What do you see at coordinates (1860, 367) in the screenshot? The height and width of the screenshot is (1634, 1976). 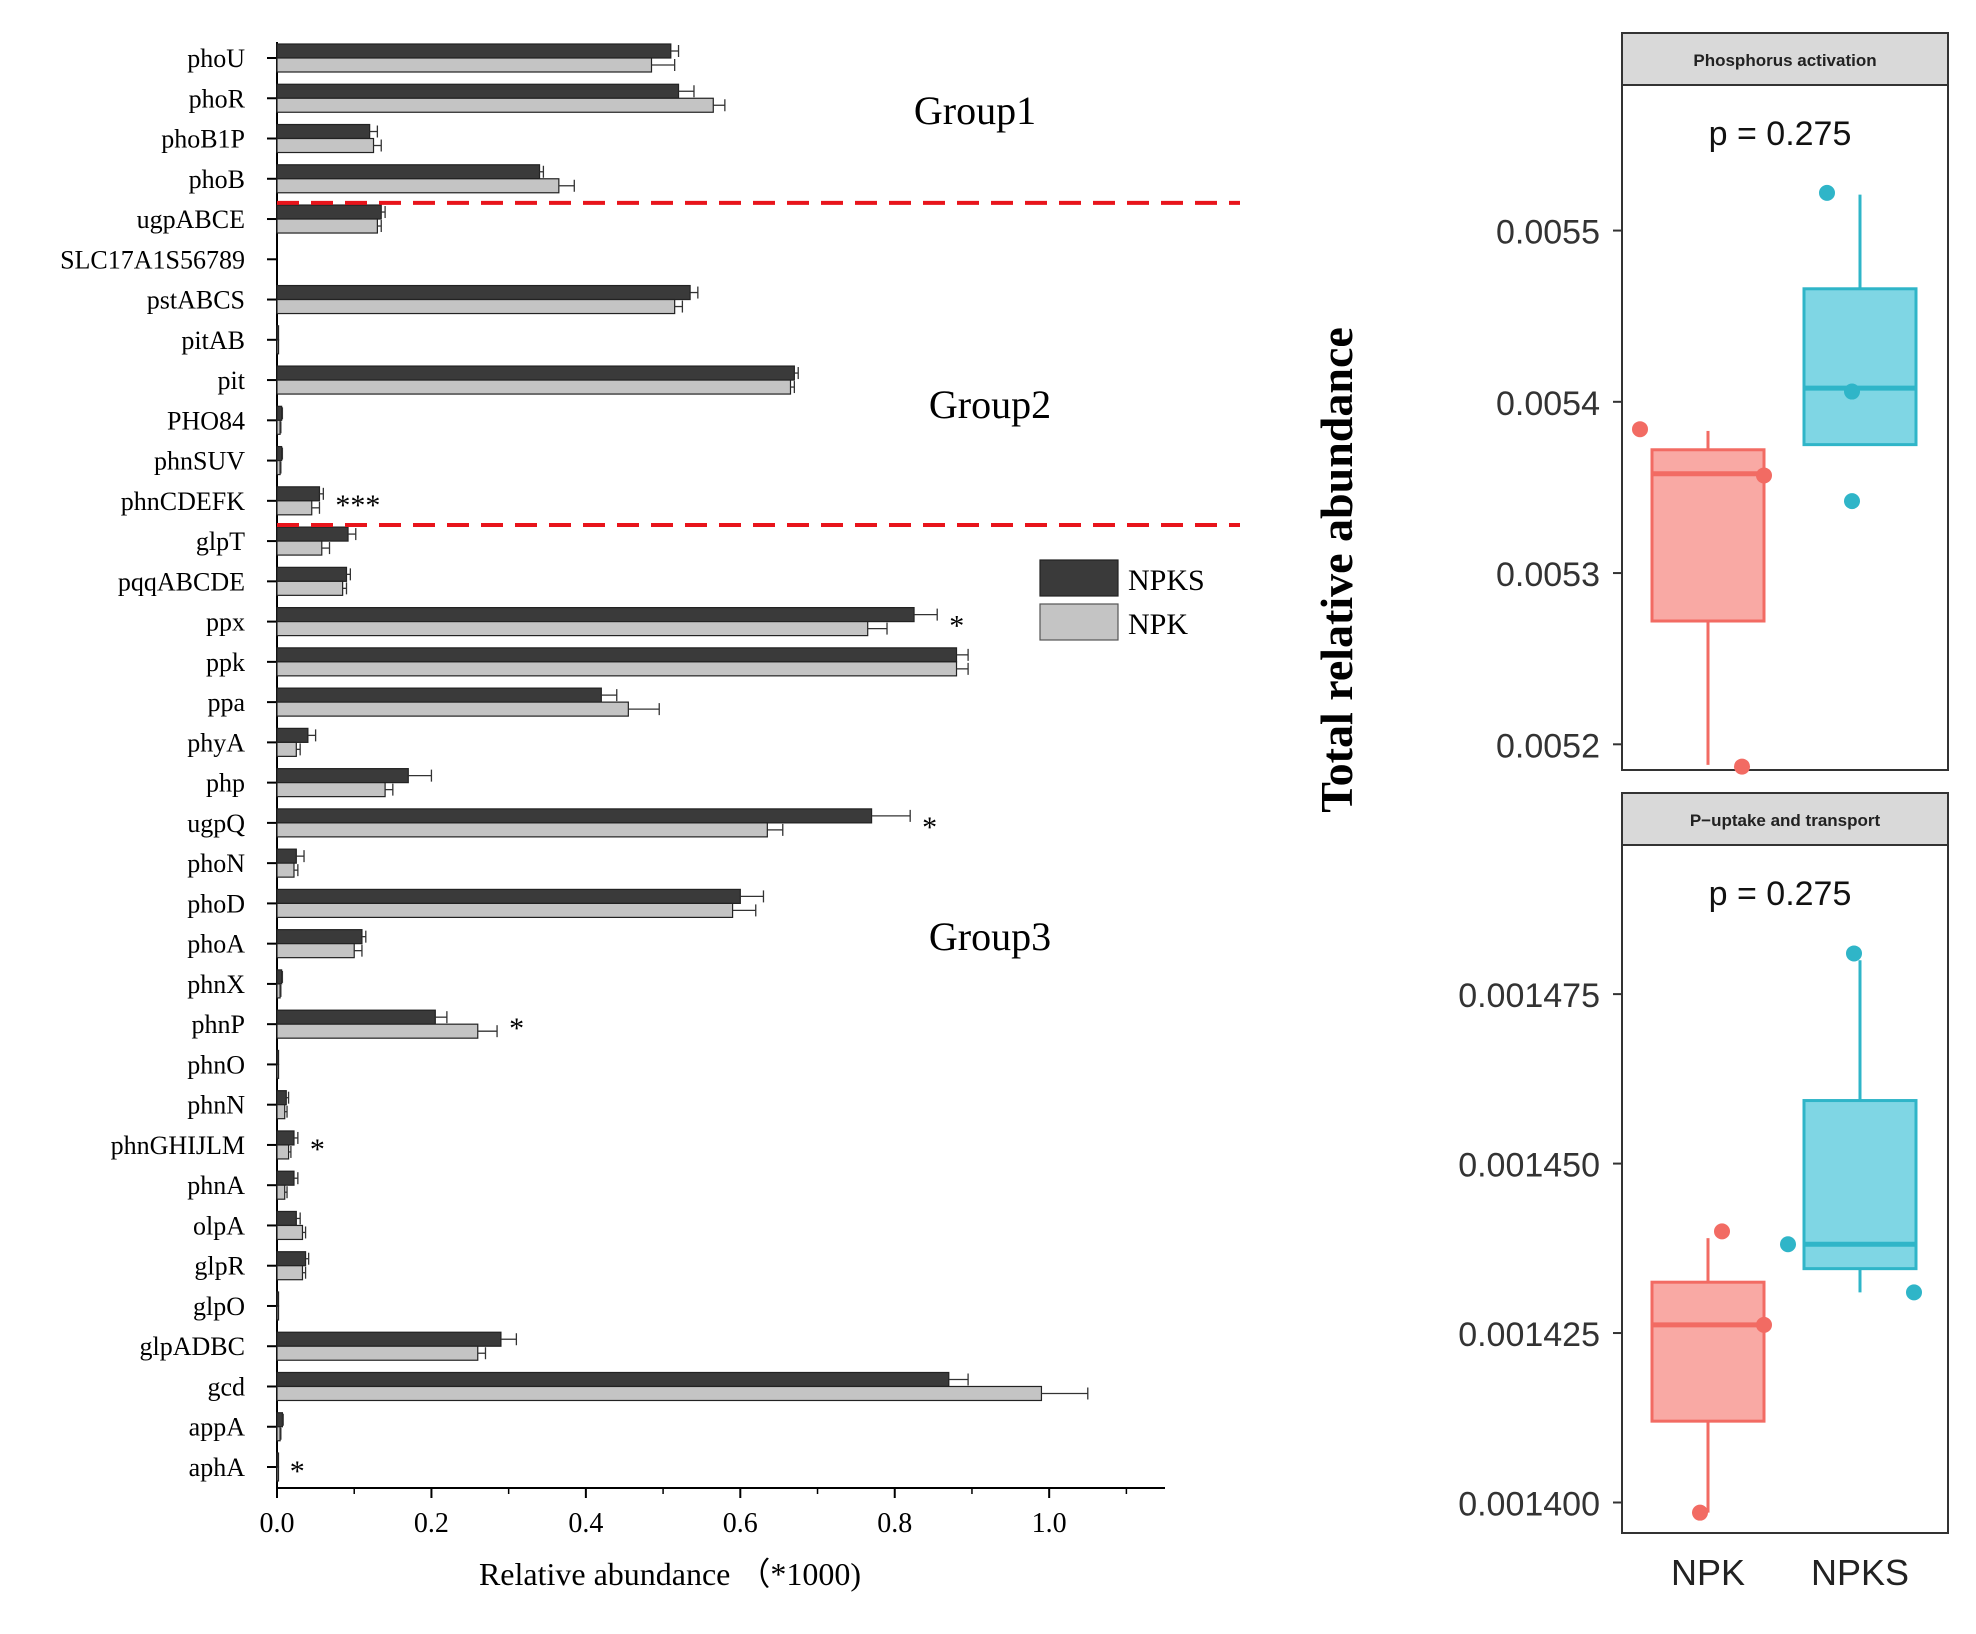 I see `box-npks` at bounding box center [1860, 367].